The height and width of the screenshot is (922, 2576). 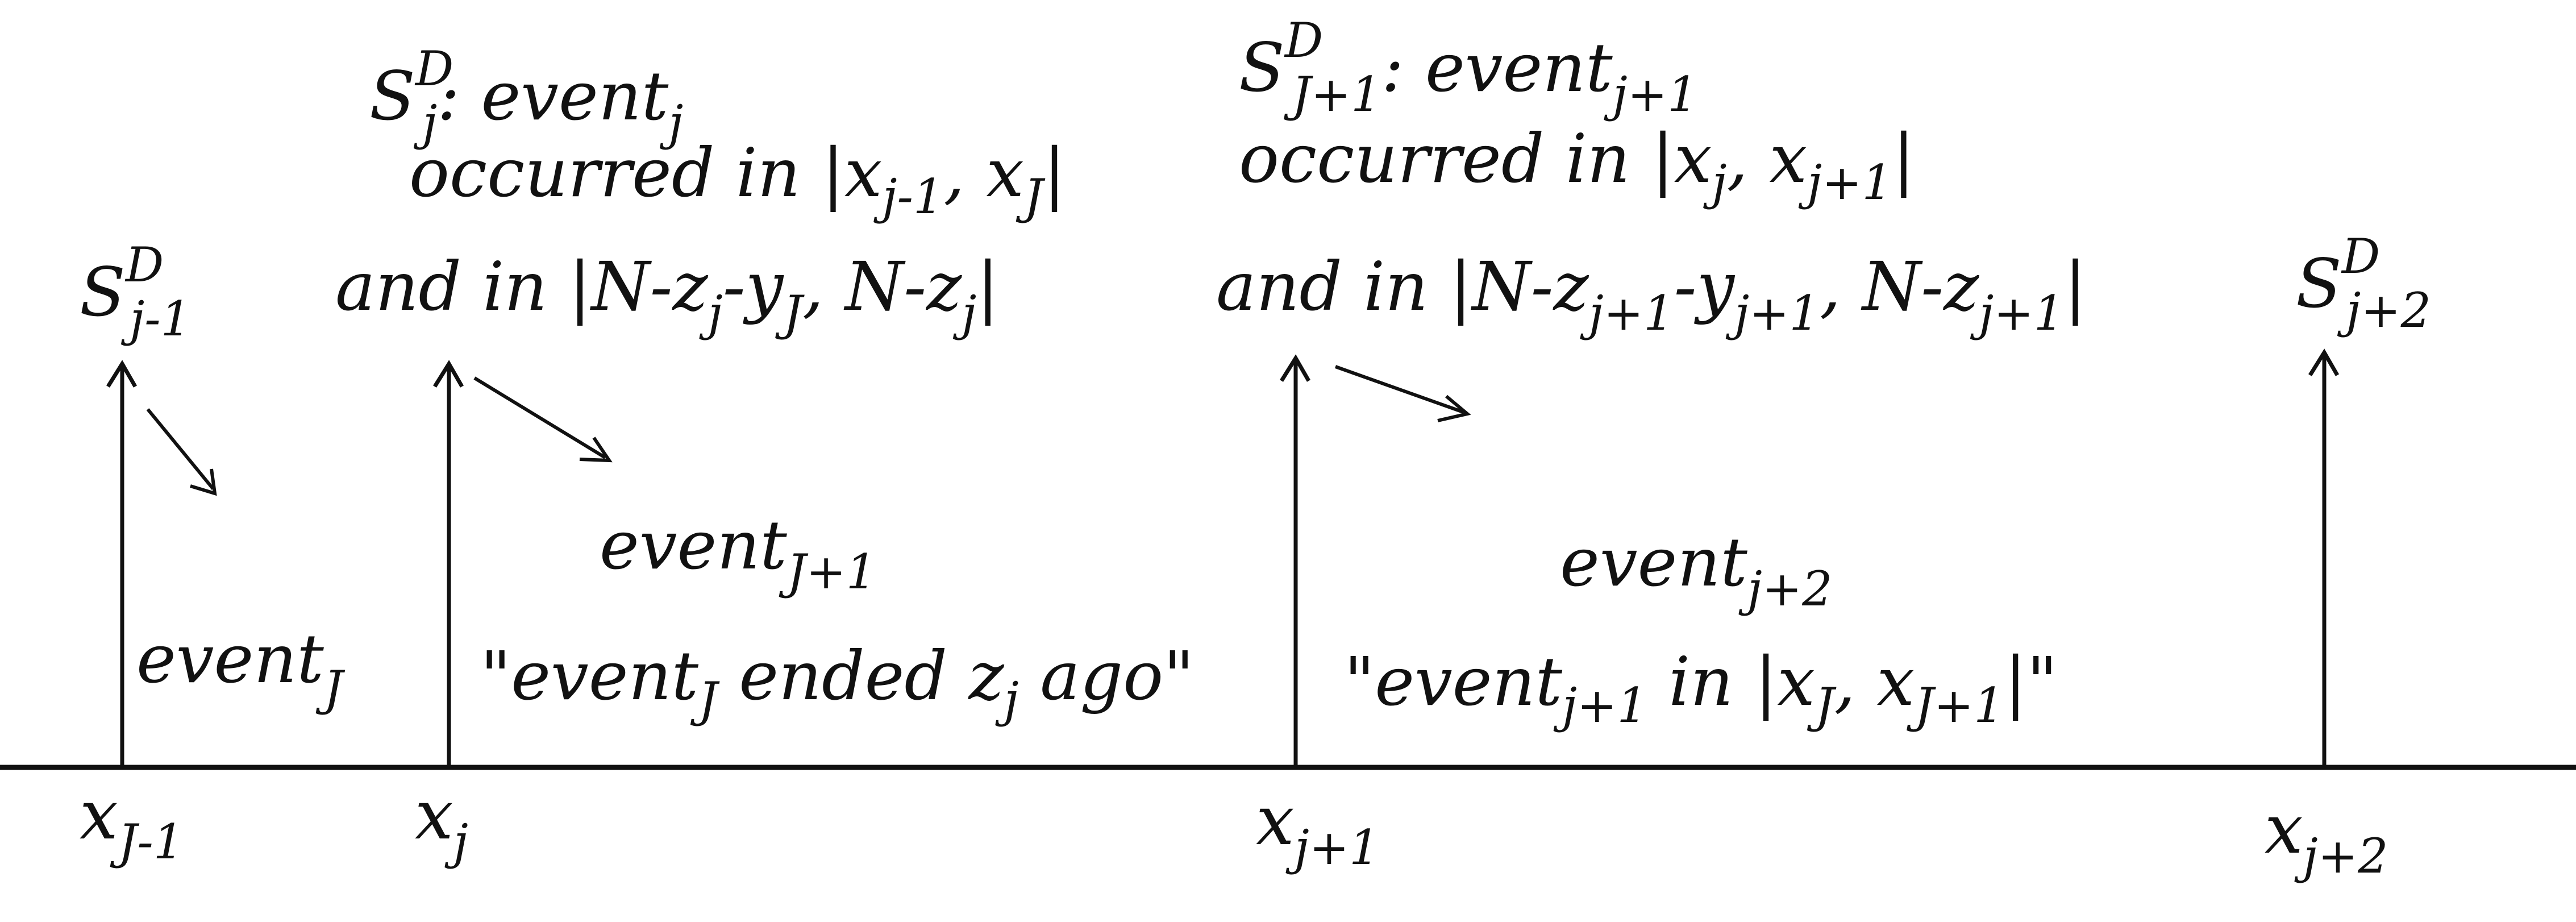 What do you see at coordinates (526, 96) in the screenshot?
I see `annotation-j-title: SD j: eventj` at bounding box center [526, 96].